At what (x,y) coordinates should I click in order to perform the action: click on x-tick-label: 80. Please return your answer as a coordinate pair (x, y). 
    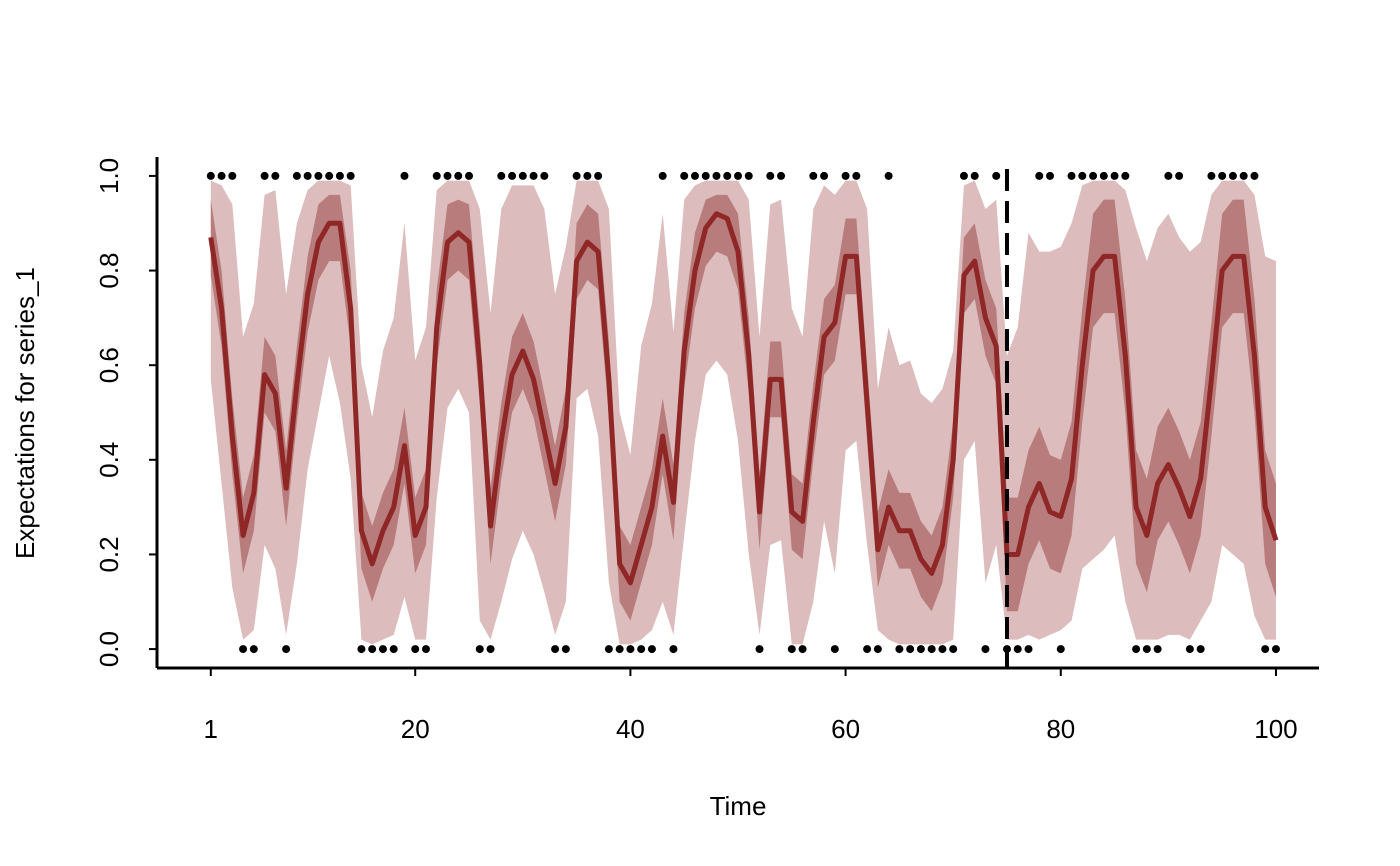
    Looking at the image, I should click on (1060, 729).